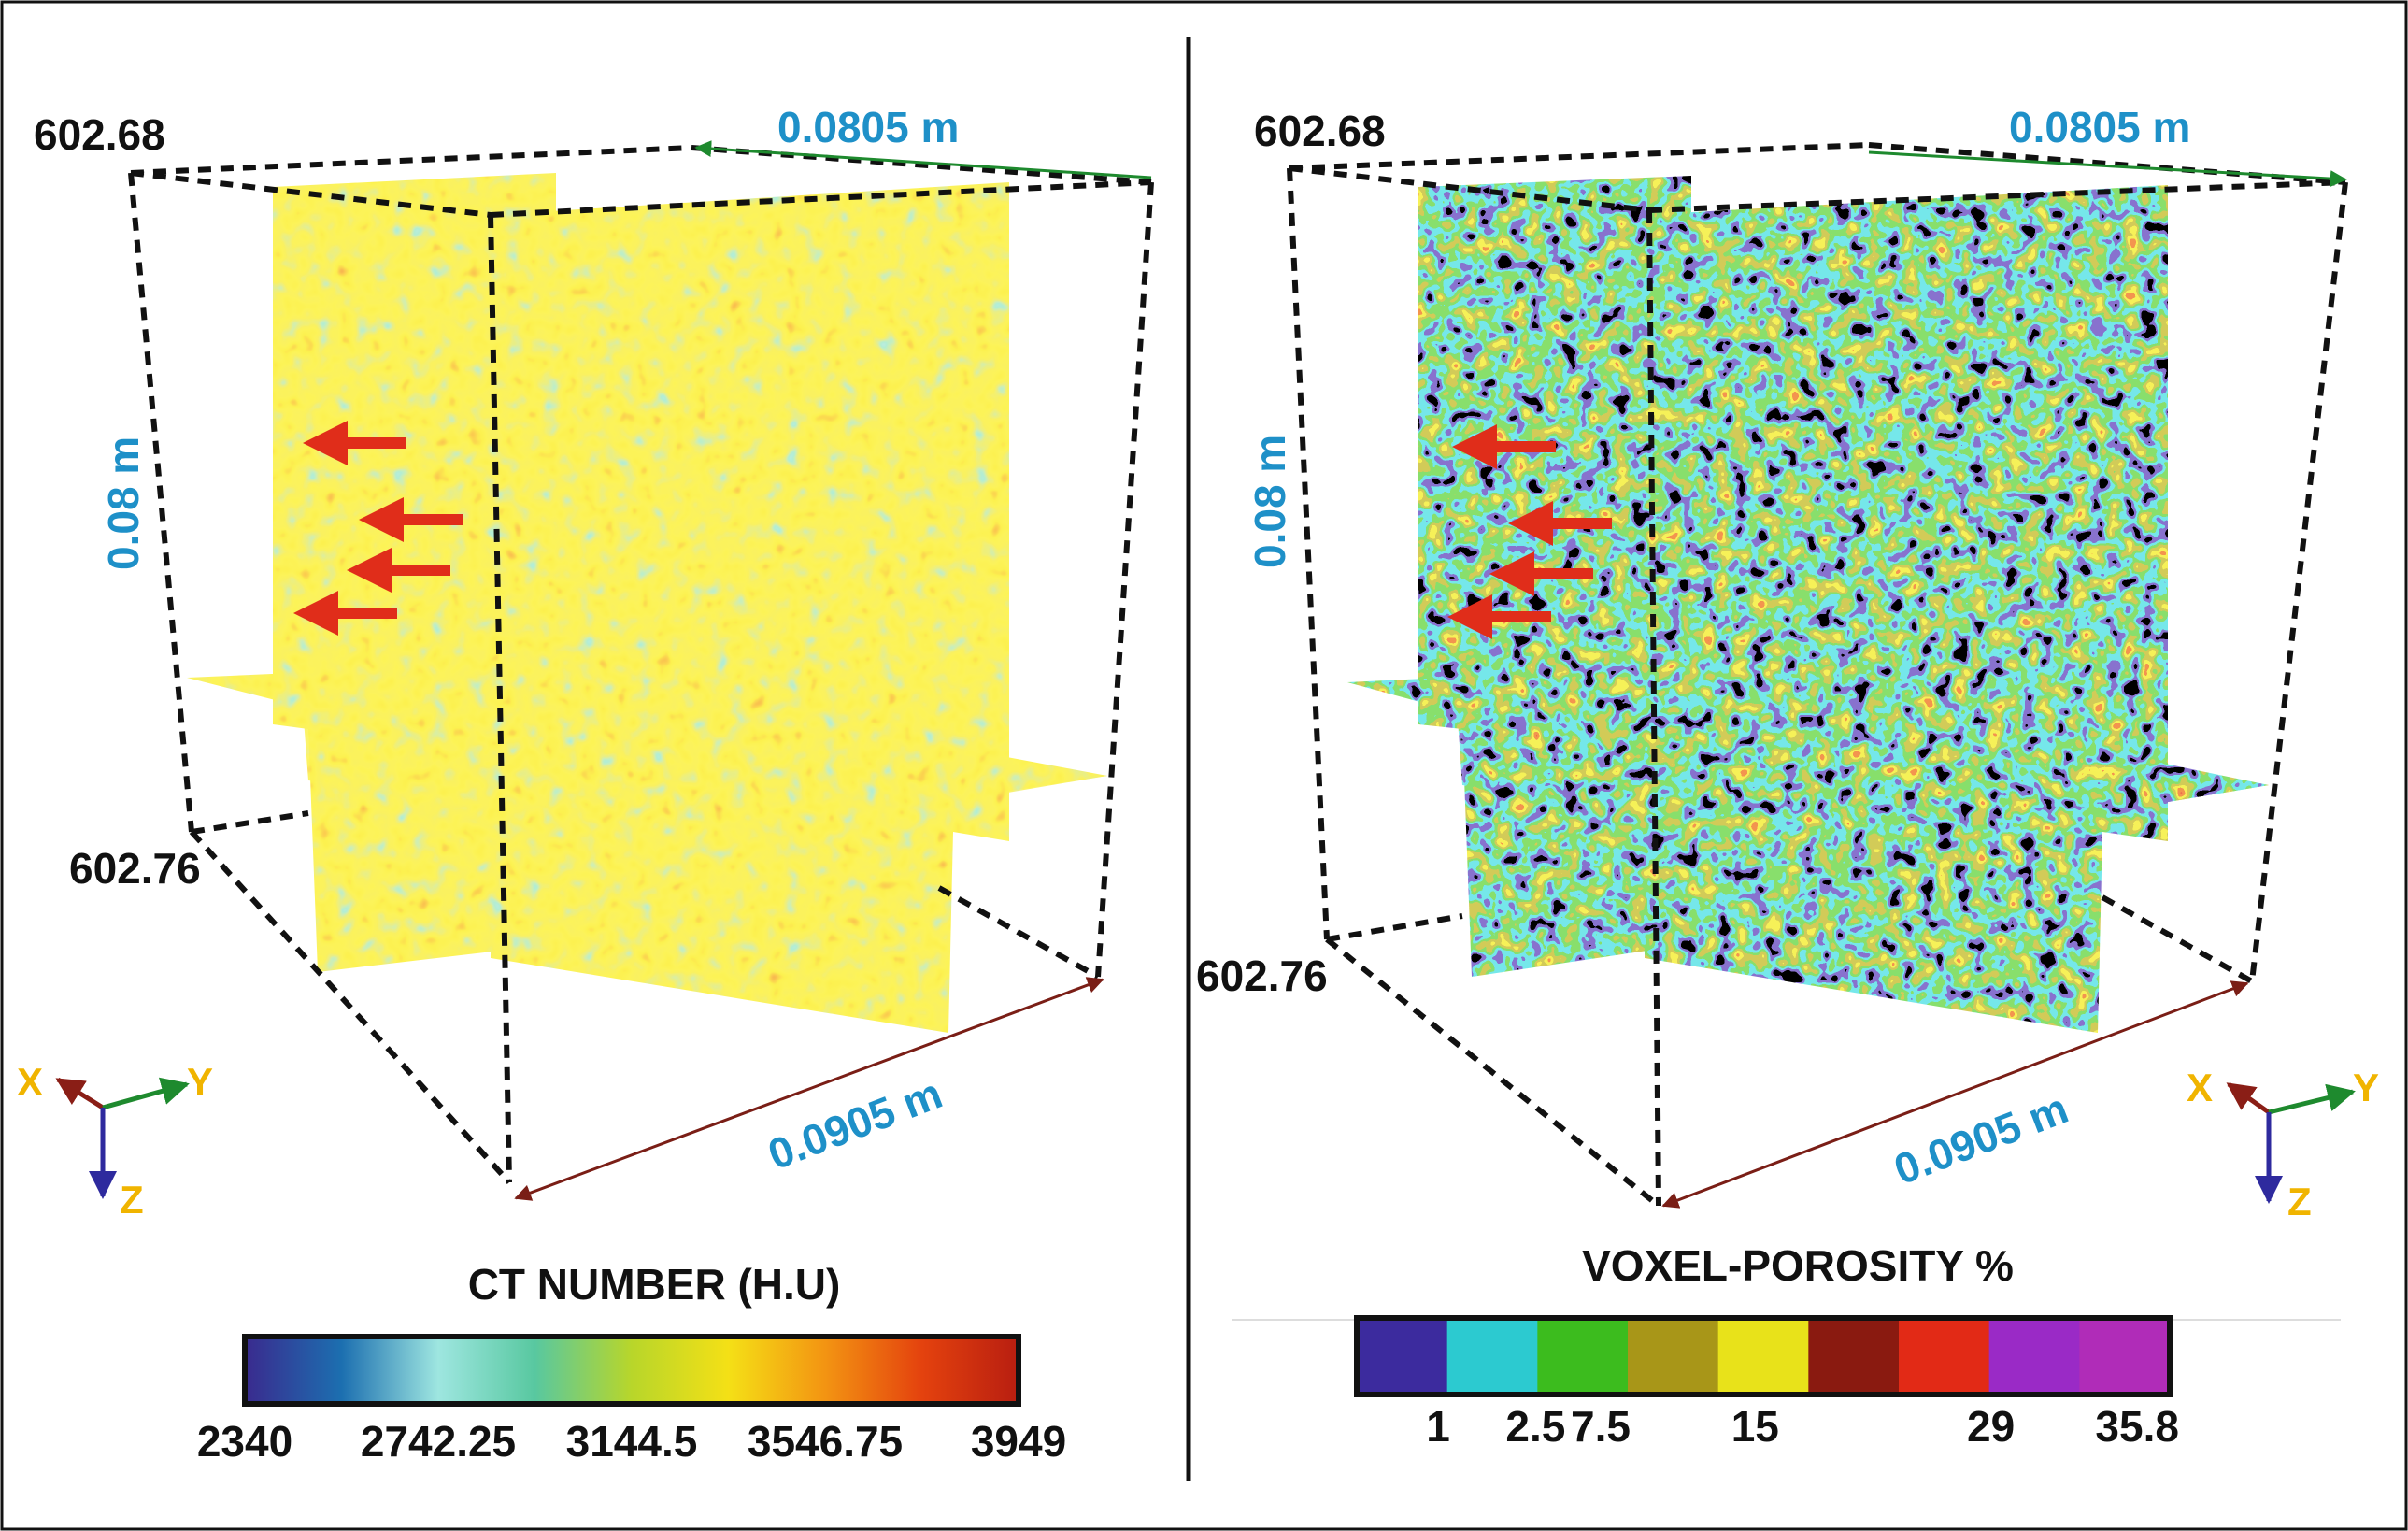  I want to click on x-axis-label-right: X, so click(2200, 1087).